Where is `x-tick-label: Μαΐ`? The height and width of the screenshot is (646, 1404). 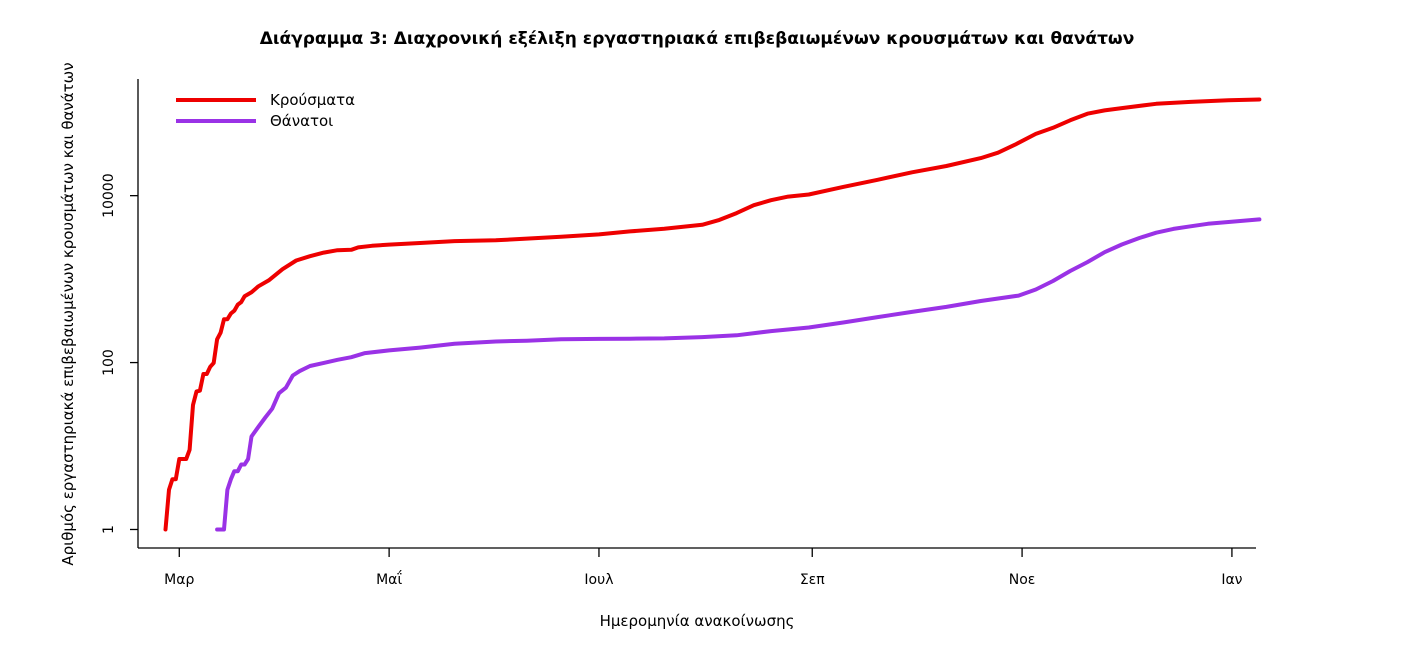 x-tick-label: Μαΐ is located at coordinates (389, 579).